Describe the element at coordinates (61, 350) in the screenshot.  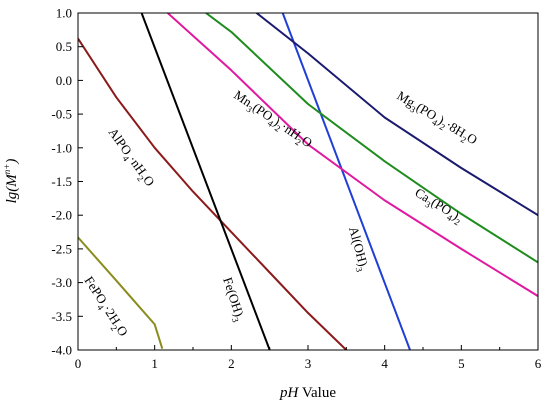
I see `y-tick-label: -4.0` at that location.